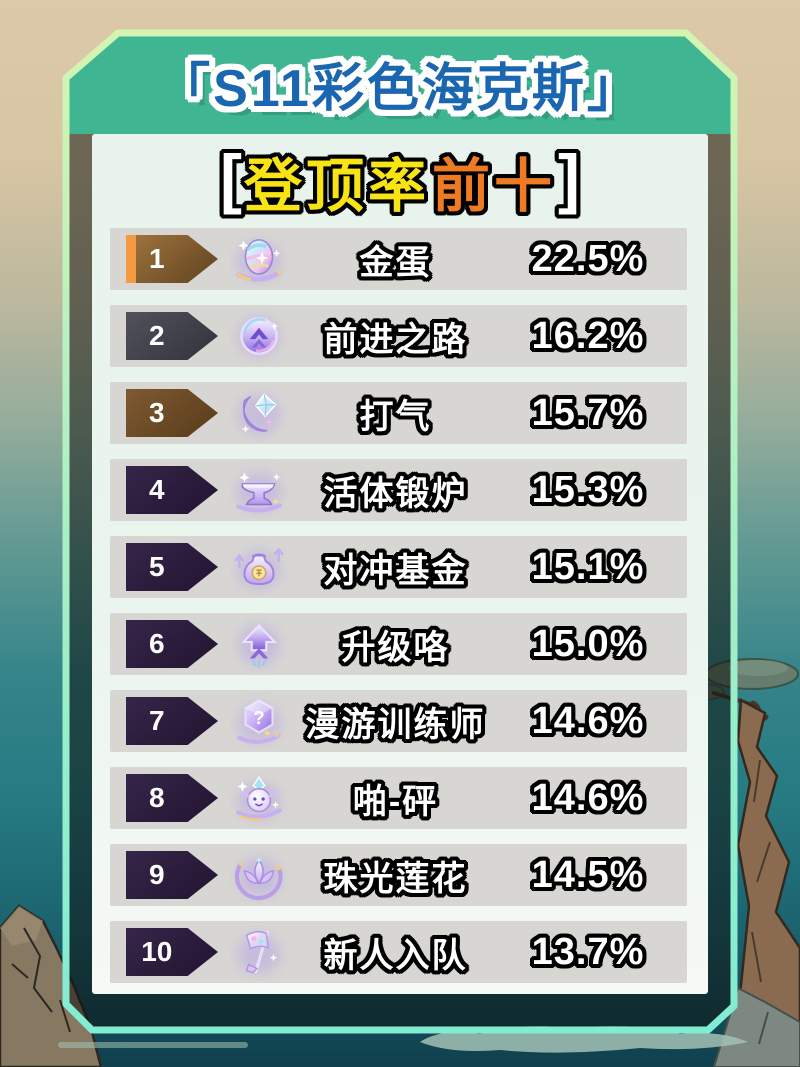  What do you see at coordinates (172, 721) in the screenshot?
I see `rank-badge: 7` at bounding box center [172, 721].